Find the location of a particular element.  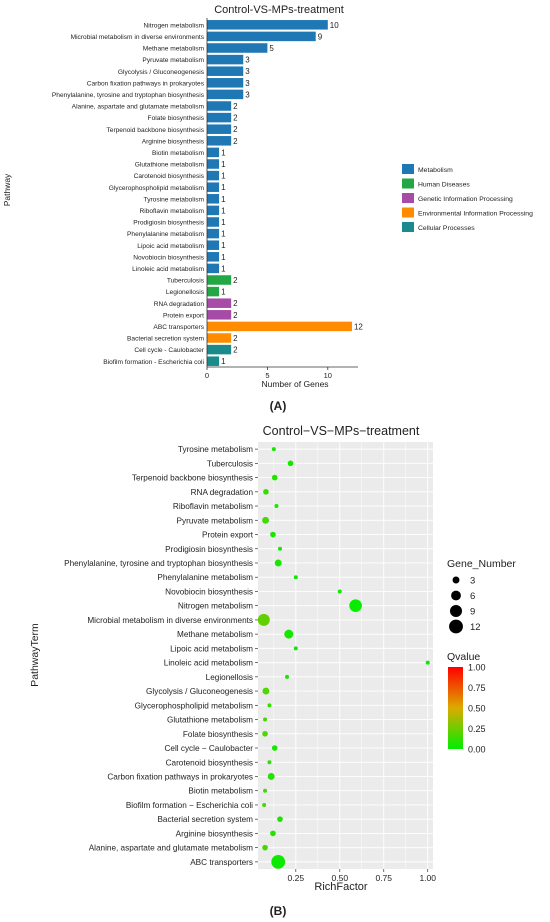

panel-b-x-axis-label: RichFactor is located at coordinates (341, 887).